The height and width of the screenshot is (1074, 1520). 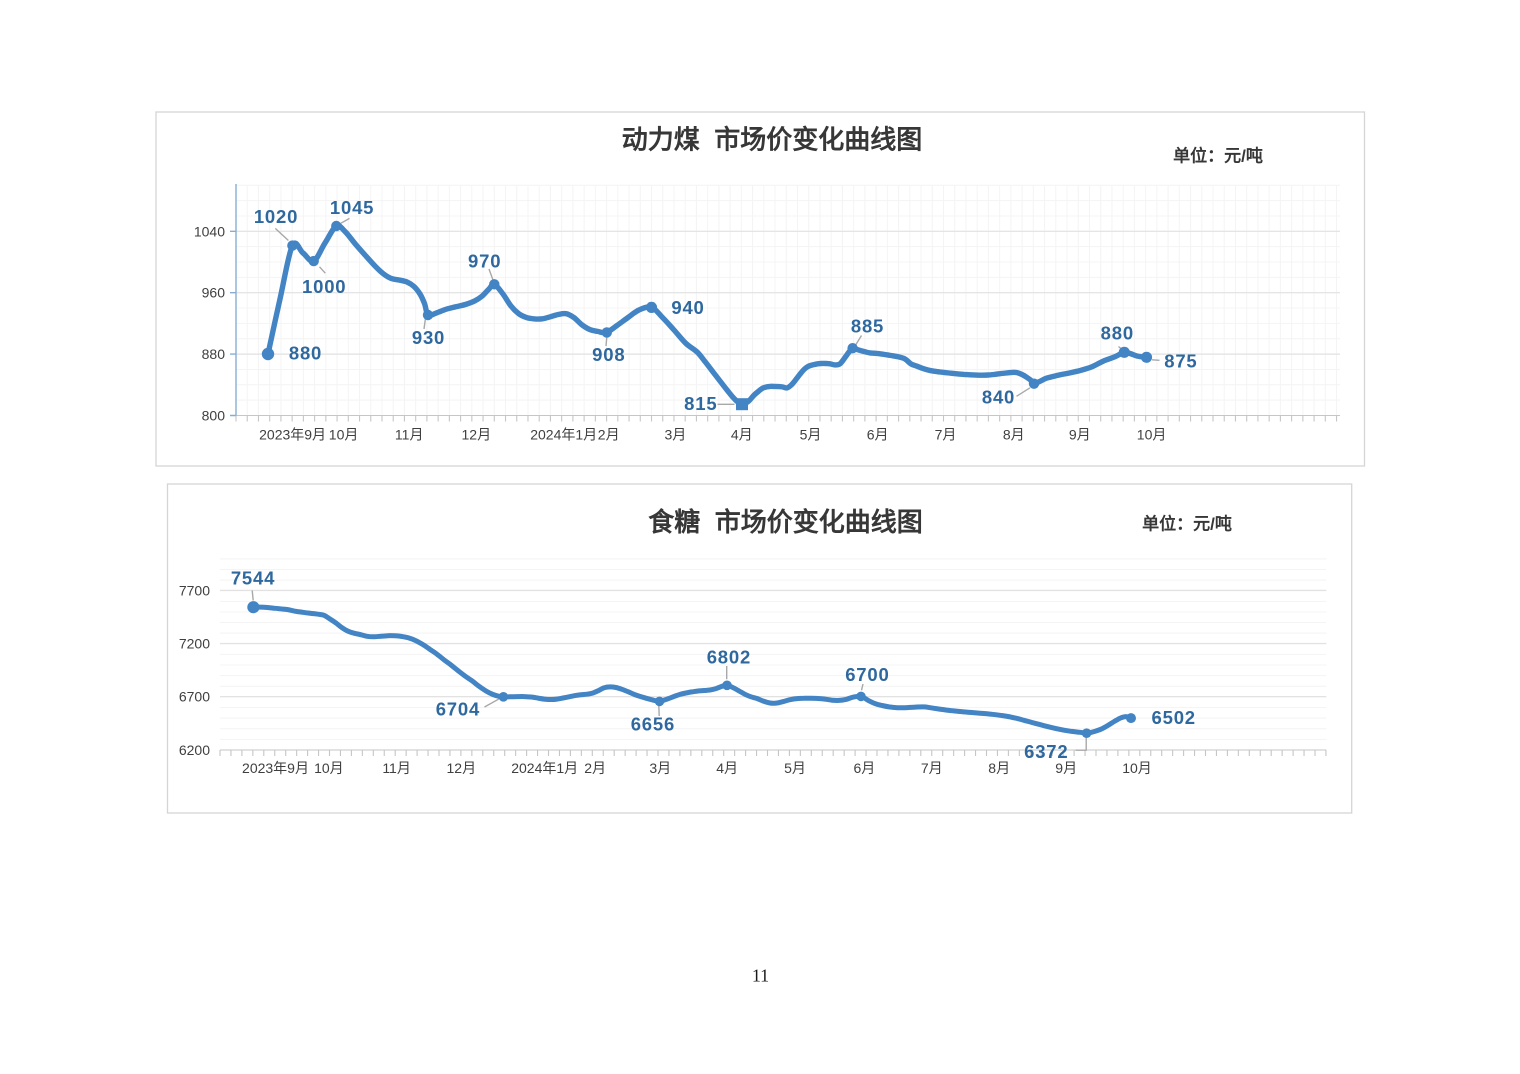 I want to click on svg-text: 1020, so click(x=276, y=216).